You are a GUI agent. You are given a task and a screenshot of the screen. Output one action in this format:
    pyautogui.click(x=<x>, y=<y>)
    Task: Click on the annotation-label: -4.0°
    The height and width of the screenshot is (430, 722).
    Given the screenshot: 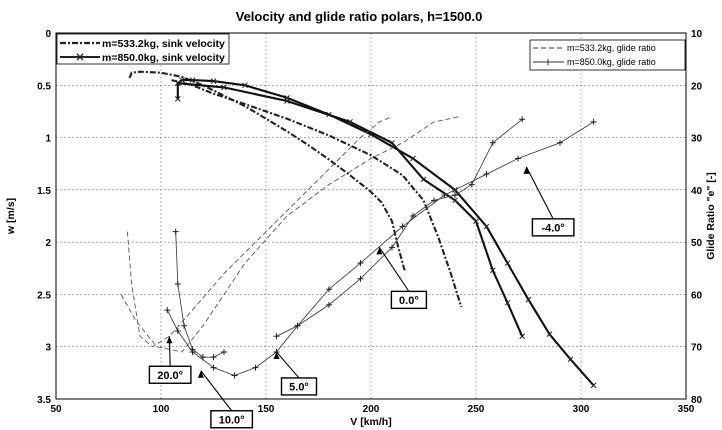 What is the action you would take?
    pyautogui.click(x=552, y=228)
    